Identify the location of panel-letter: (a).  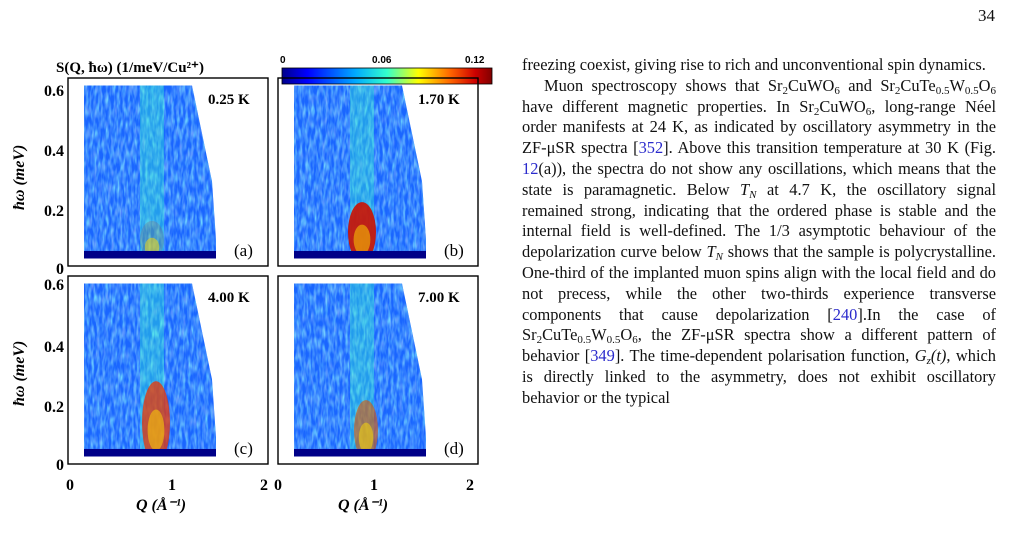
(243, 250).